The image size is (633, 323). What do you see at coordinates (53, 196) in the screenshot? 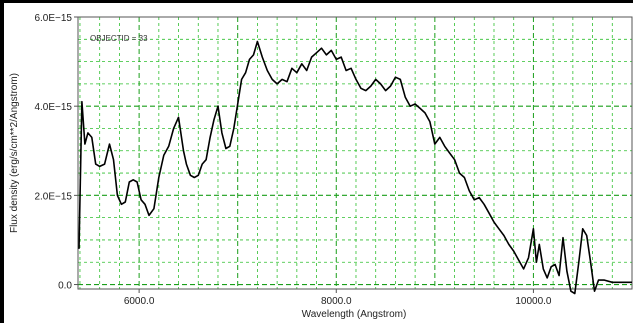
I see `y-tick-label: 2.0E−15` at bounding box center [53, 196].